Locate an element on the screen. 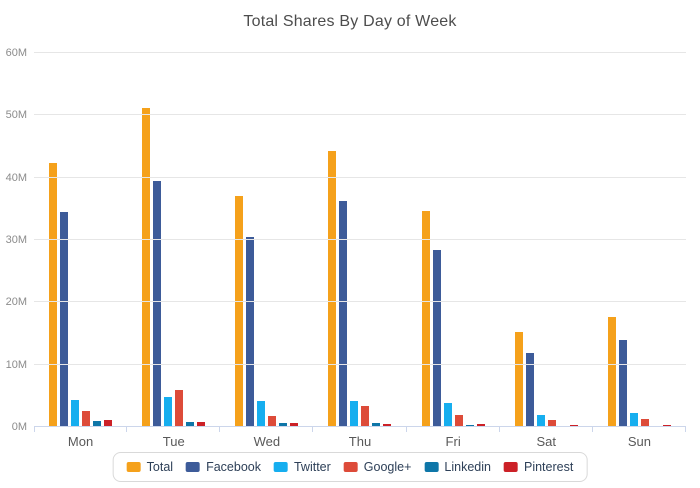 This screenshot has width=700, height=488. legend-item-facebook: Facebook is located at coordinates (223, 467).